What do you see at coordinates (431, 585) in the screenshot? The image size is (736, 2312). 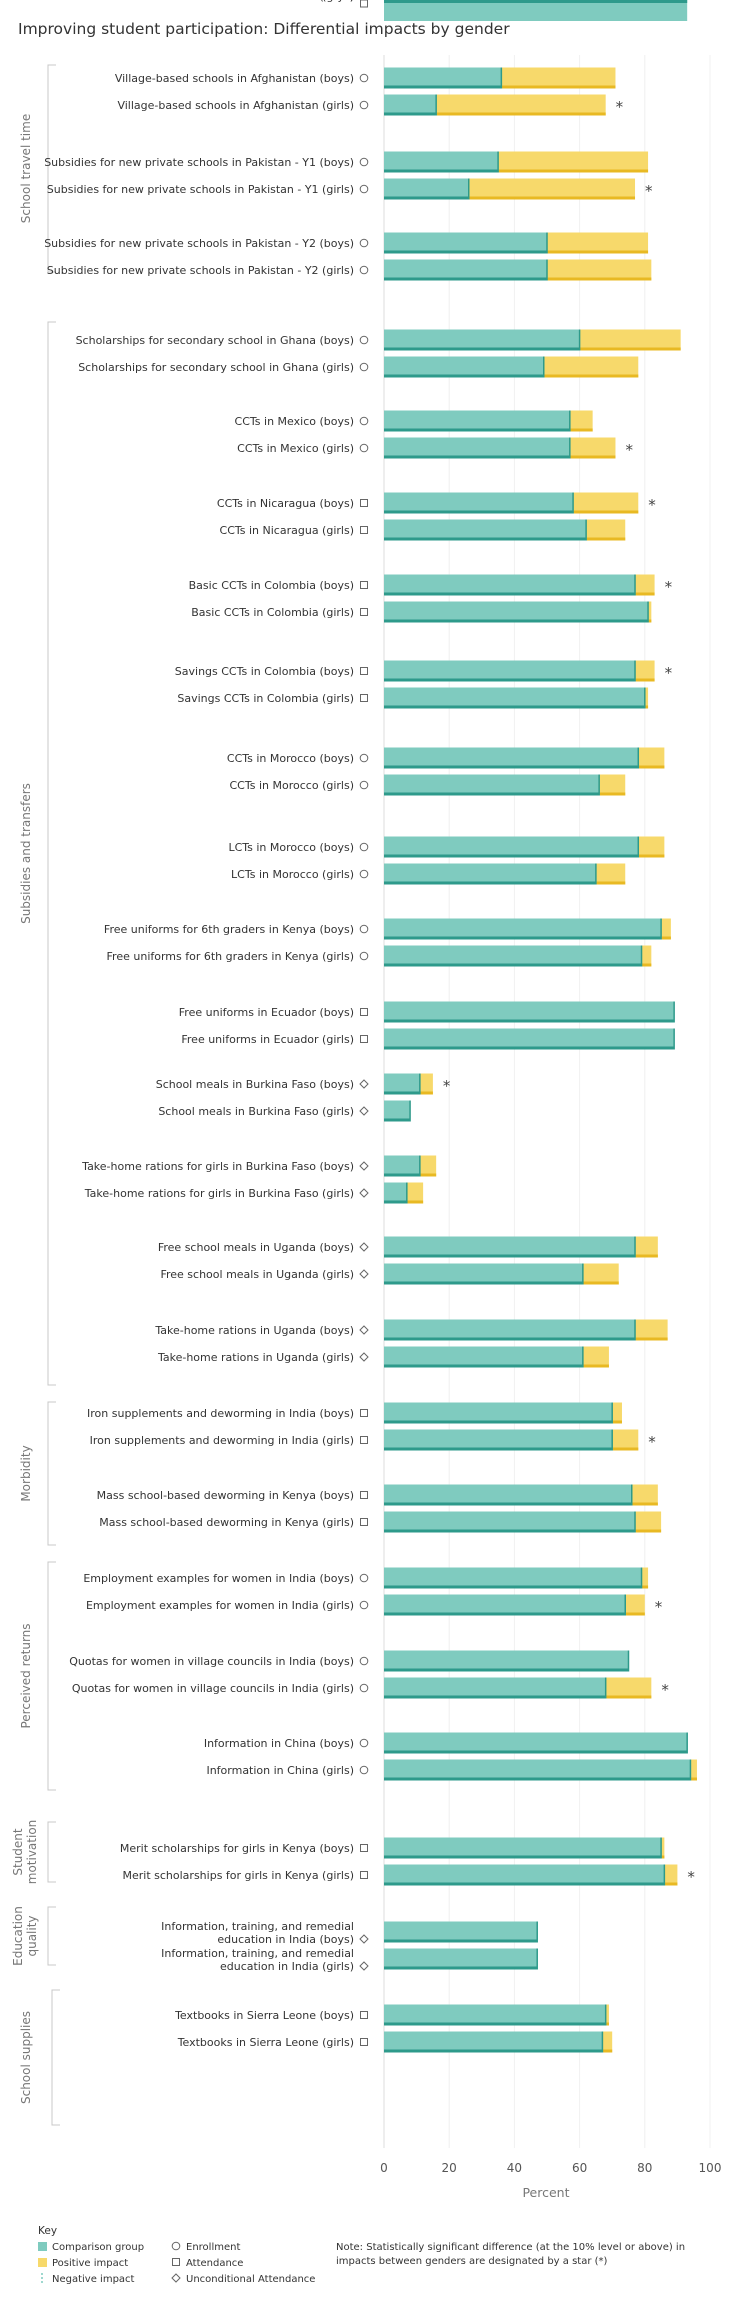 I see `row-basic-ccts-in-colombia-boys: Basic CCTs in Colombia (boys) *` at bounding box center [431, 585].